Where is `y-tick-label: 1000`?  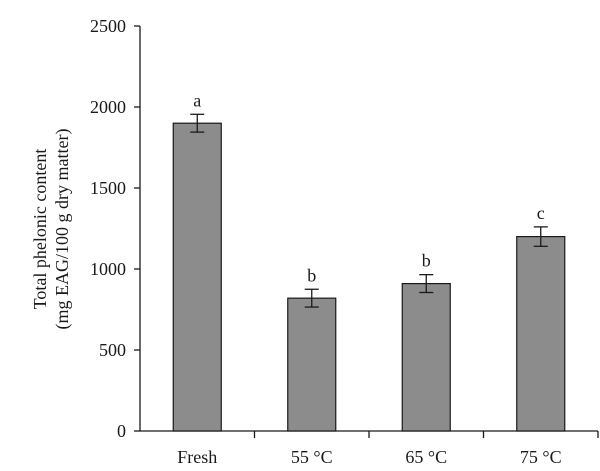
y-tick-label: 1000 is located at coordinates (108, 269).